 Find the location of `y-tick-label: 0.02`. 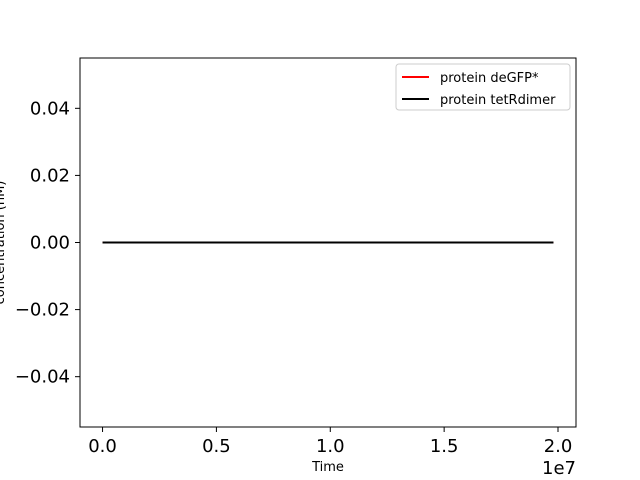

y-tick-label: 0.02 is located at coordinates (50, 175).